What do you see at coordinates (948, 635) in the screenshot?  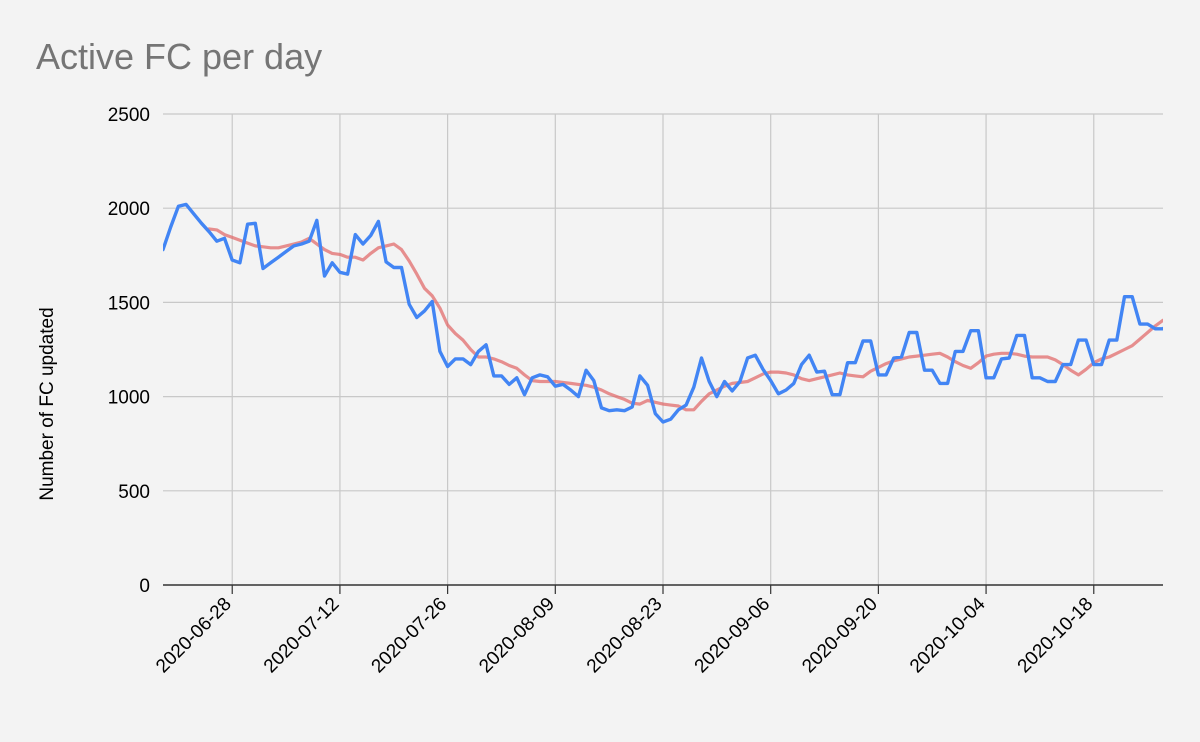 I see `x-tick-label: 2020-10-04` at bounding box center [948, 635].